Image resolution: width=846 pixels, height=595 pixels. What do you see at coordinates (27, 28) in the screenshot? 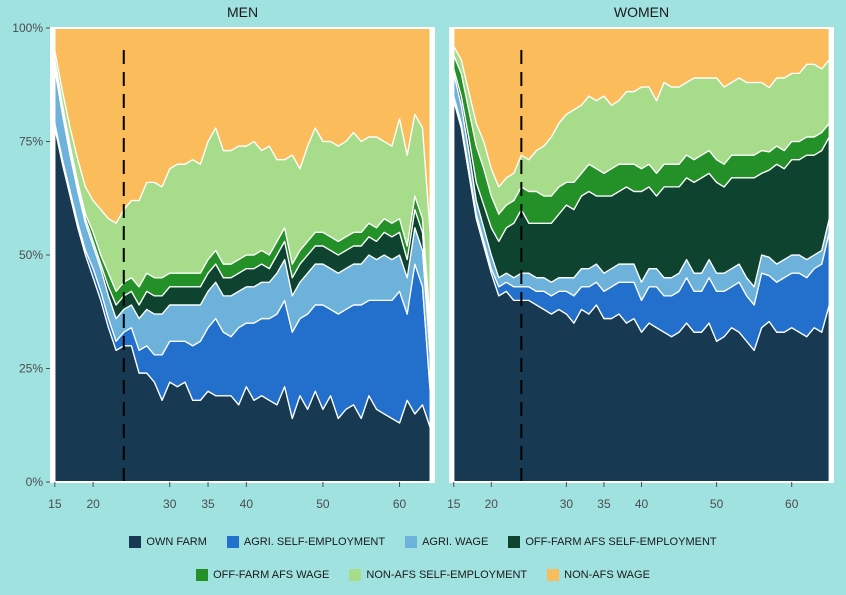
I see `y-tick-label: 100%` at bounding box center [27, 28].